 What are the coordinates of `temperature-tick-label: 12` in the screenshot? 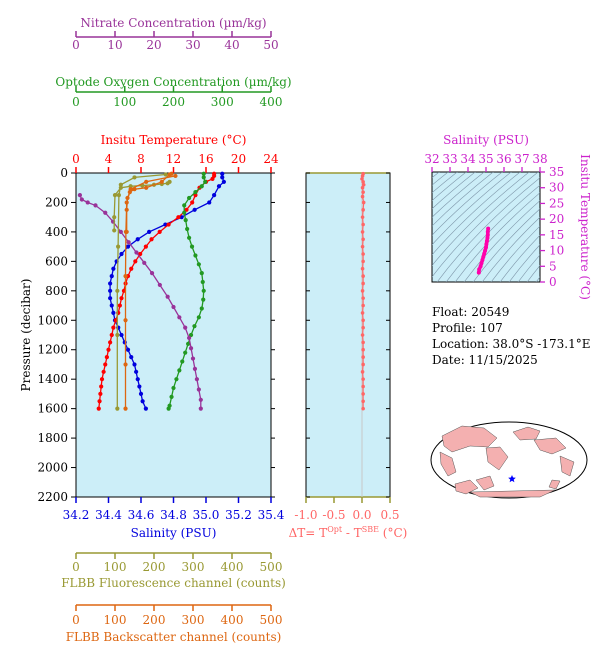 It's located at (173, 159).